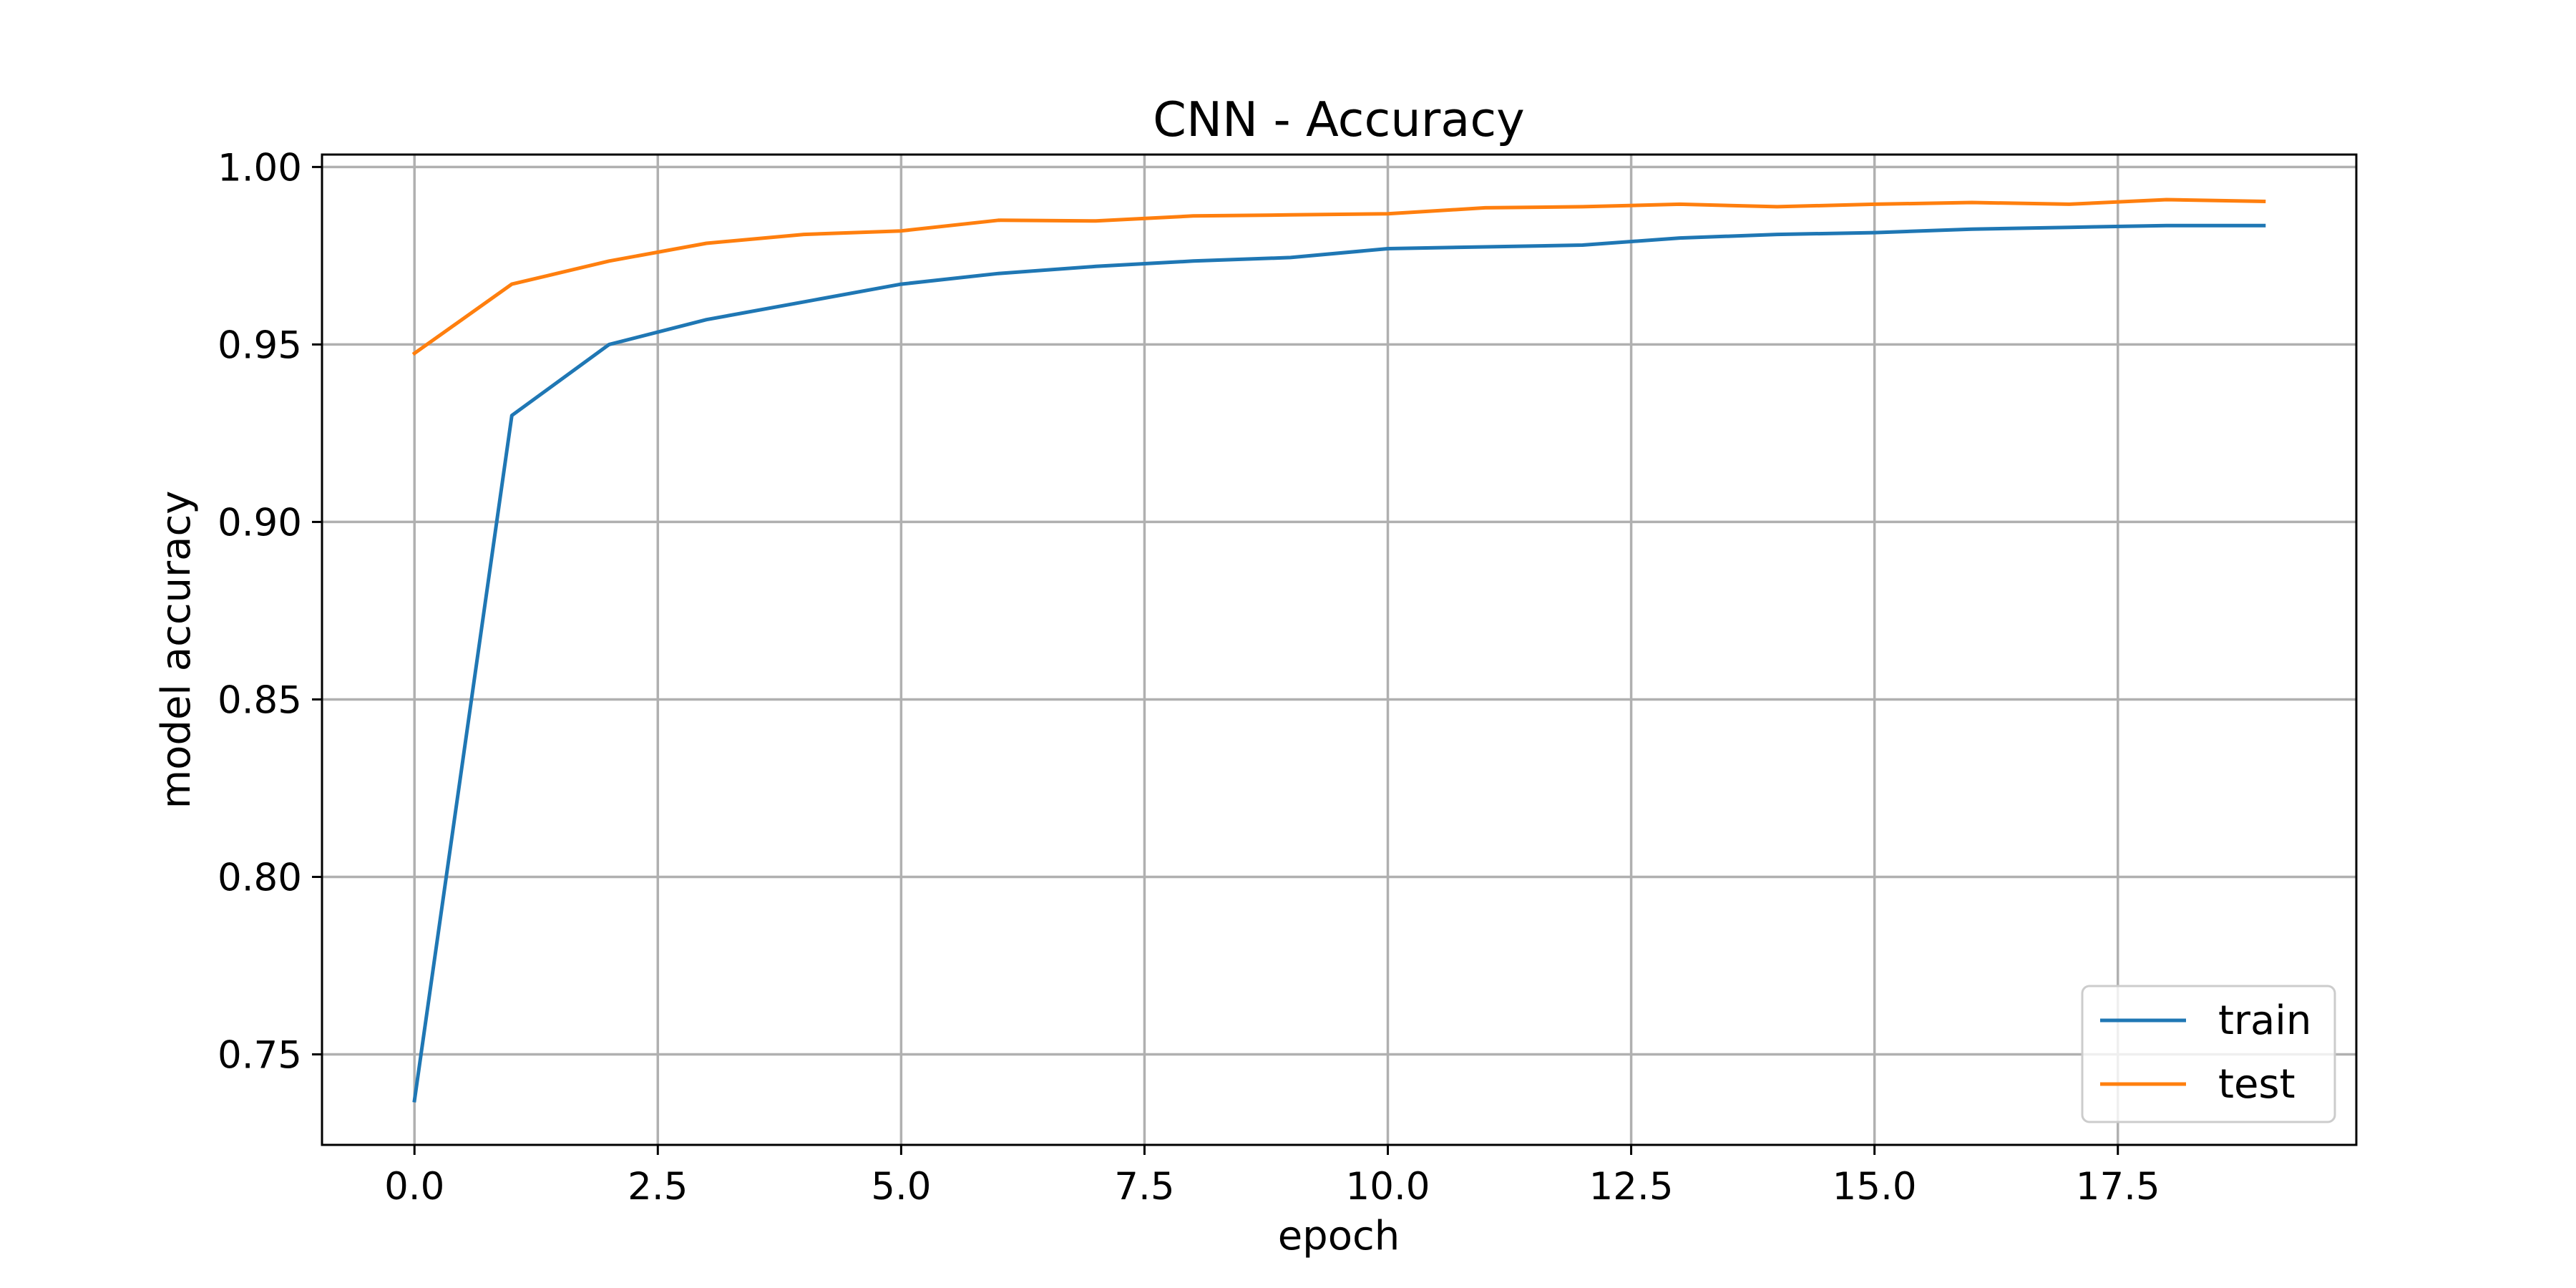  I want to click on y-tick-label: 0.75, so click(260, 1056).